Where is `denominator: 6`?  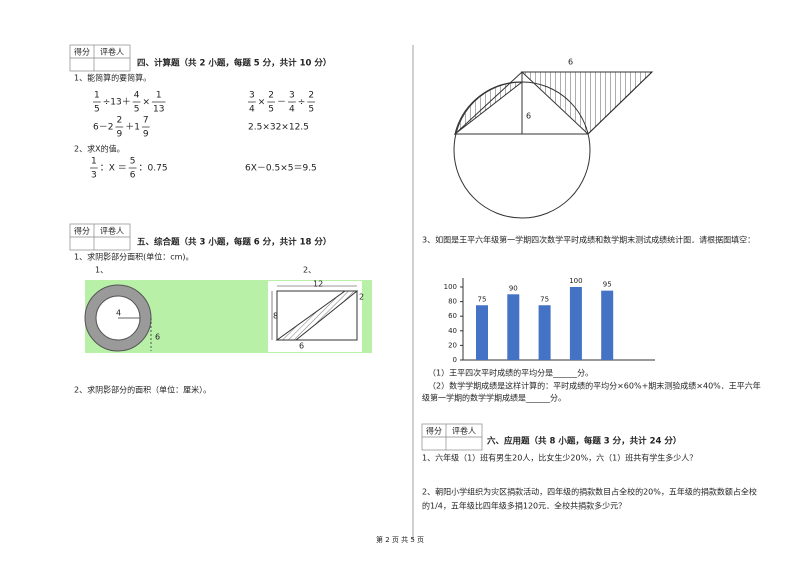 denominator: 6 is located at coordinates (133, 176).